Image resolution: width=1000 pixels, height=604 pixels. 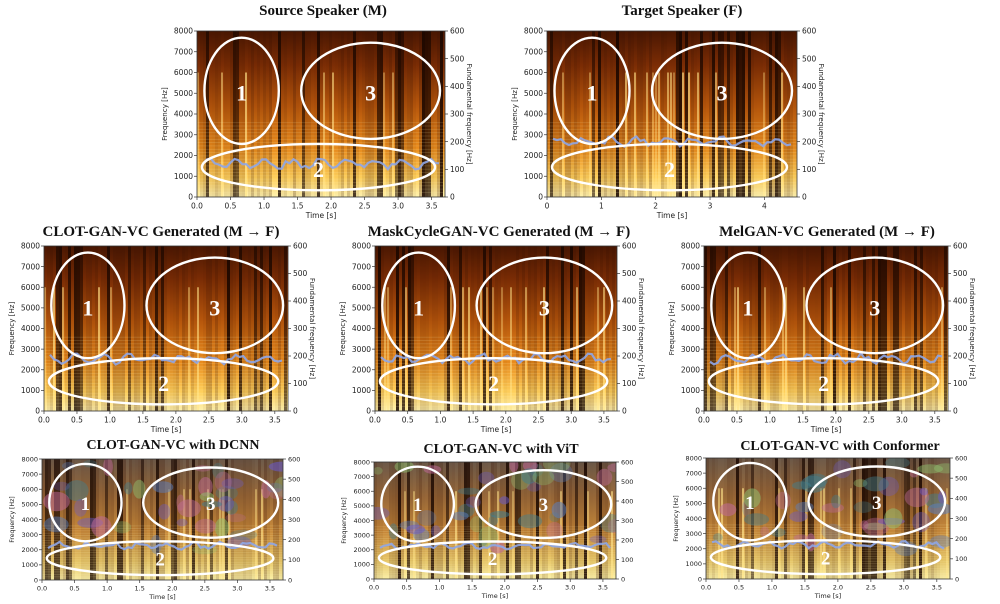 What do you see at coordinates (30, 308) in the screenshot?
I see `y-tick-label: 5000` at bounding box center [30, 308].